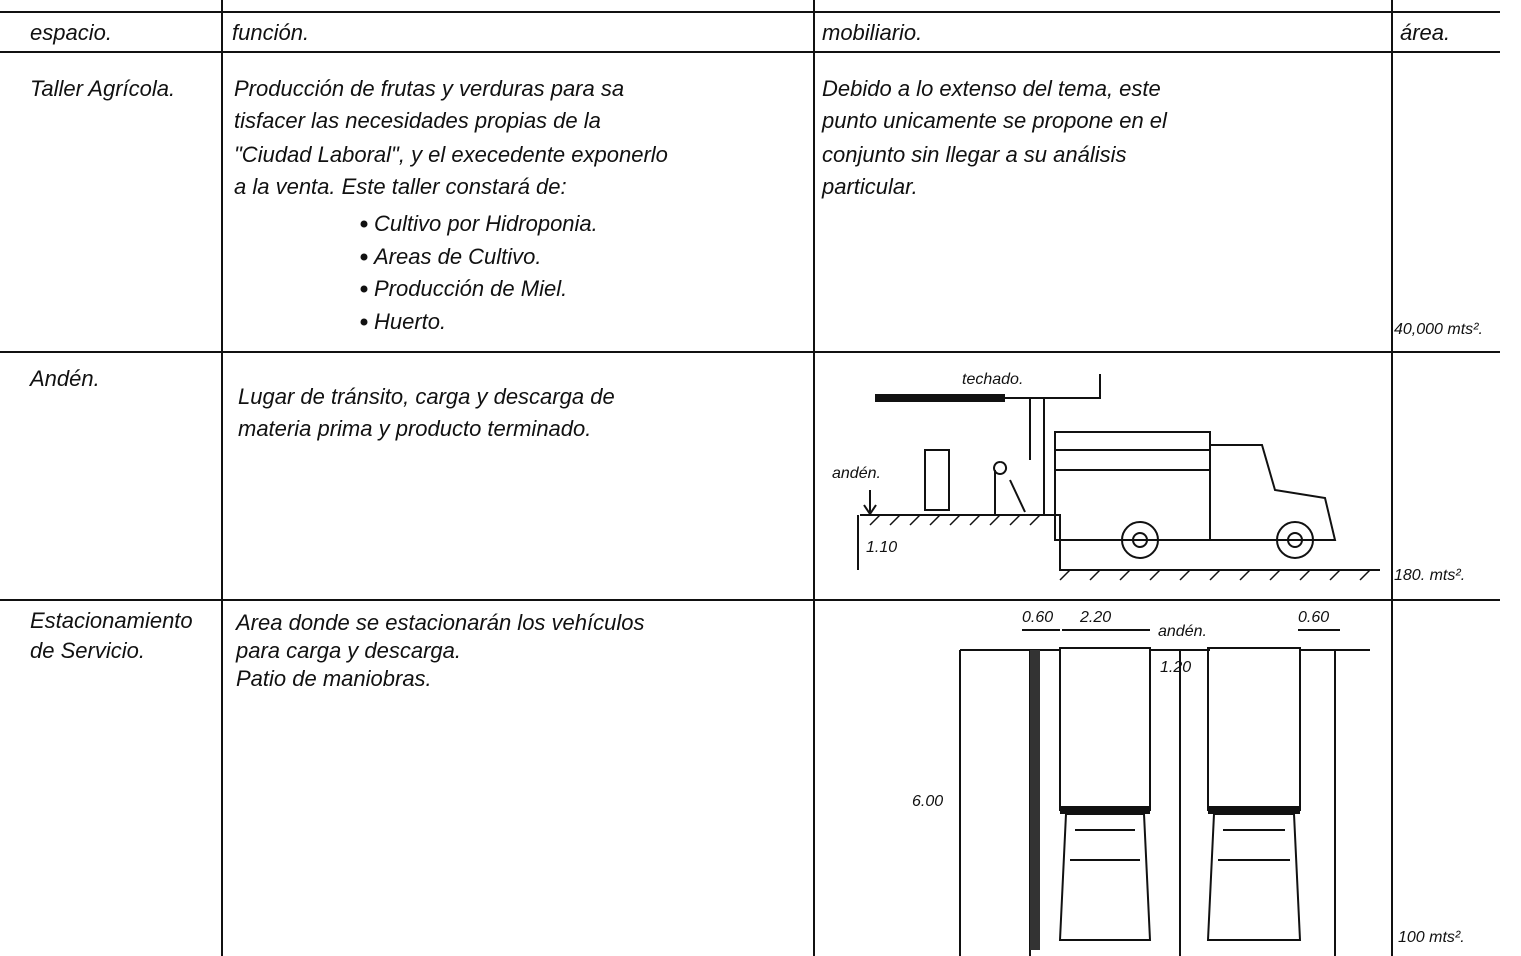  I want to click on drawing-label: 2.20, so click(1095, 617).